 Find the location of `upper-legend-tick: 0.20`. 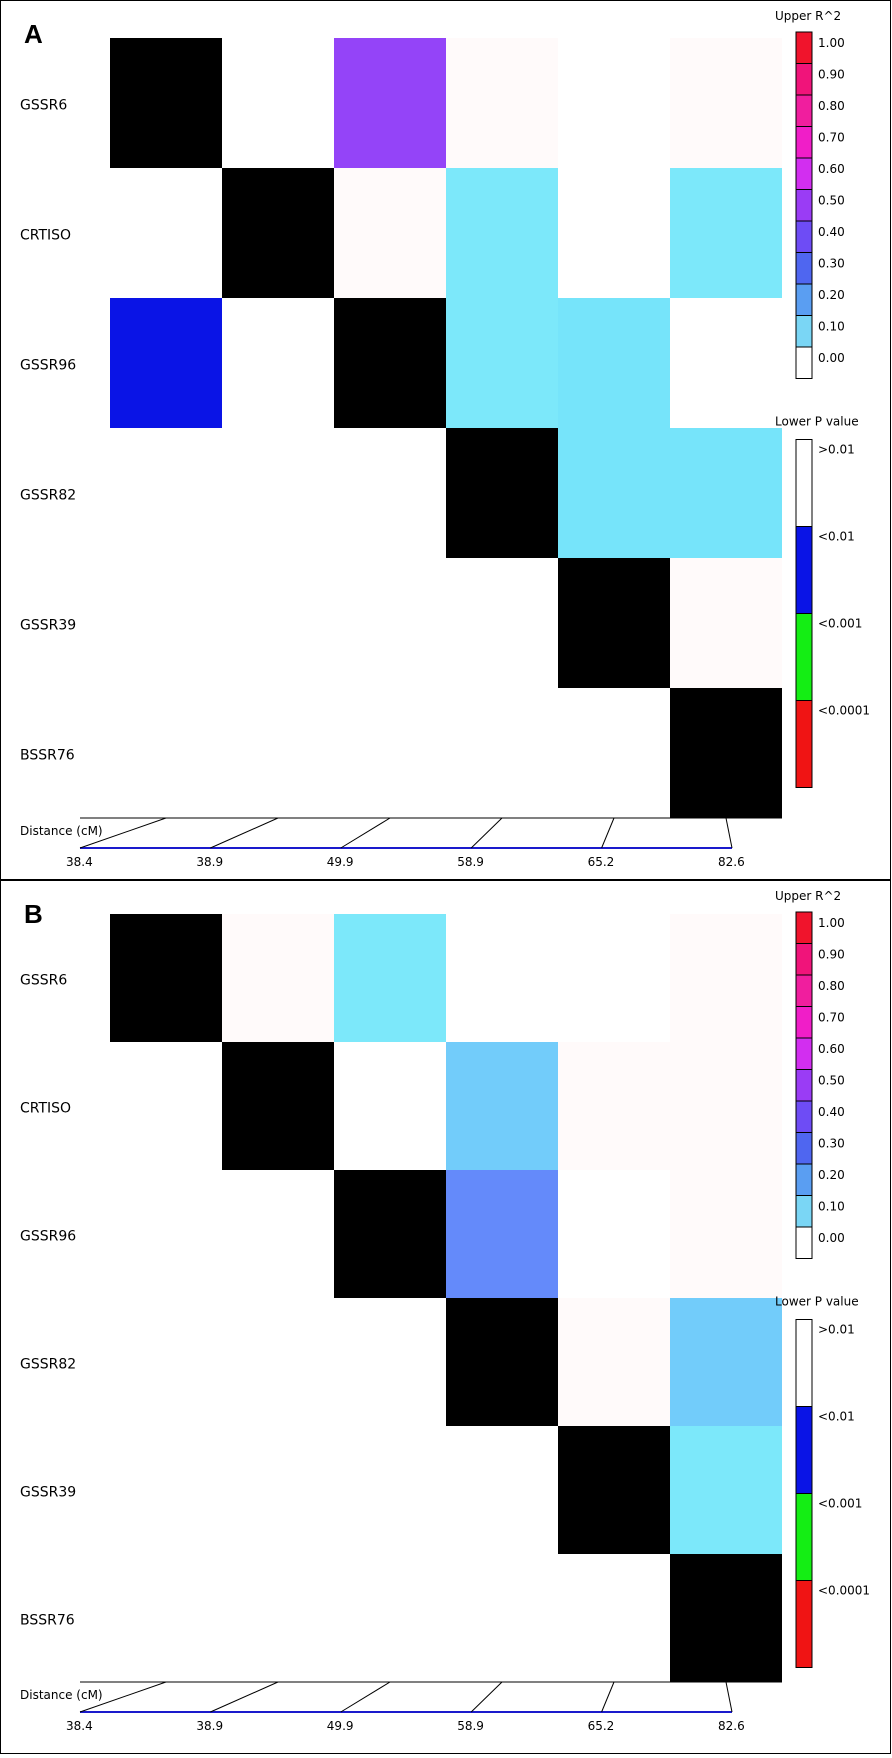

upper-legend-tick: 0.20 is located at coordinates (831, 295).